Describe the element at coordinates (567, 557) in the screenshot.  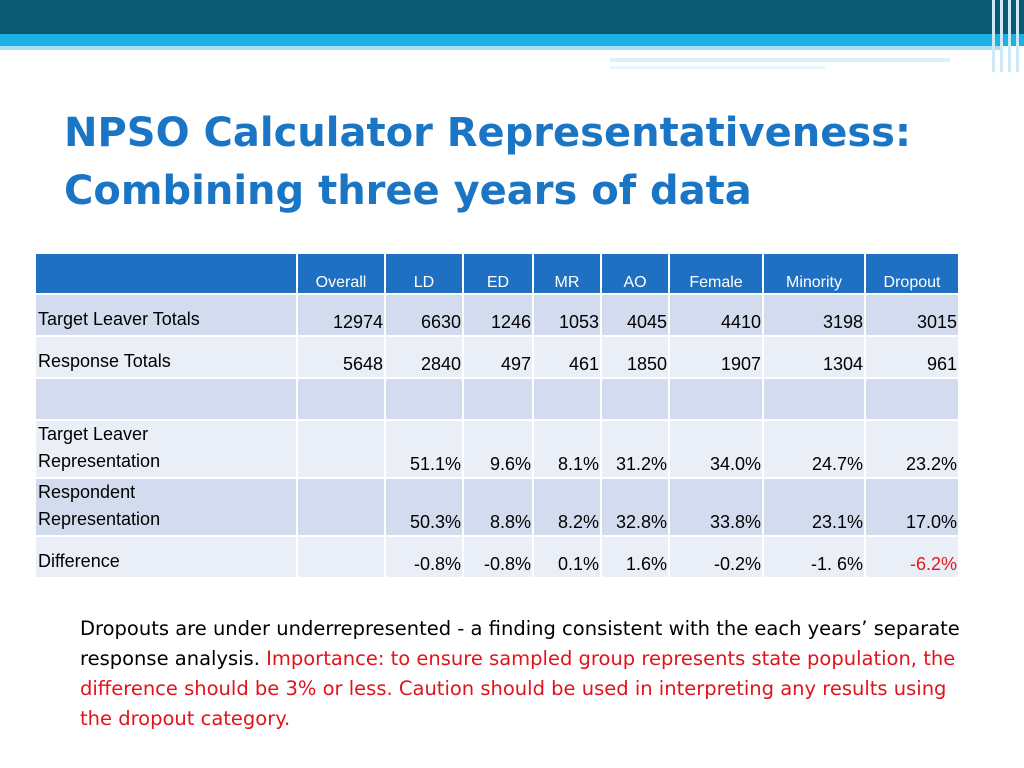
I see `table-cell: 0.1%` at that location.